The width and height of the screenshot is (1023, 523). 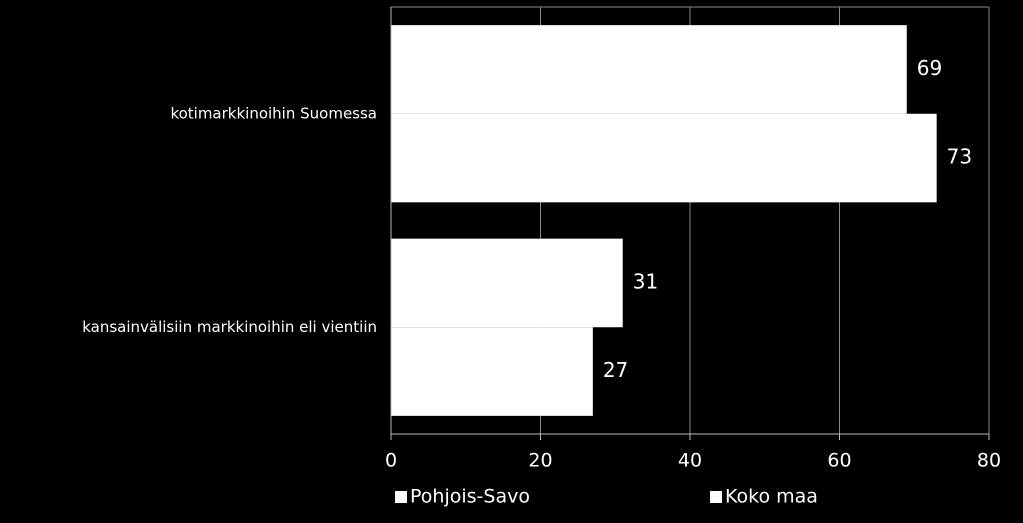 What do you see at coordinates (470, 497) in the screenshot?
I see `legend-label: Pohjois-Savo` at bounding box center [470, 497].